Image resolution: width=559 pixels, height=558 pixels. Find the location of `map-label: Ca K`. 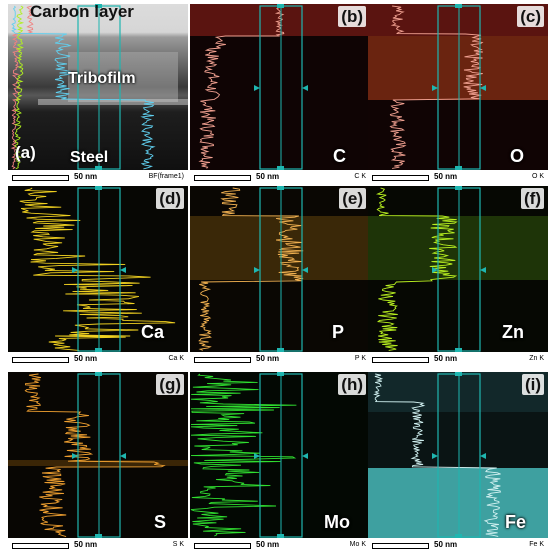

map-label: Ca K is located at coordinates (176, 358).